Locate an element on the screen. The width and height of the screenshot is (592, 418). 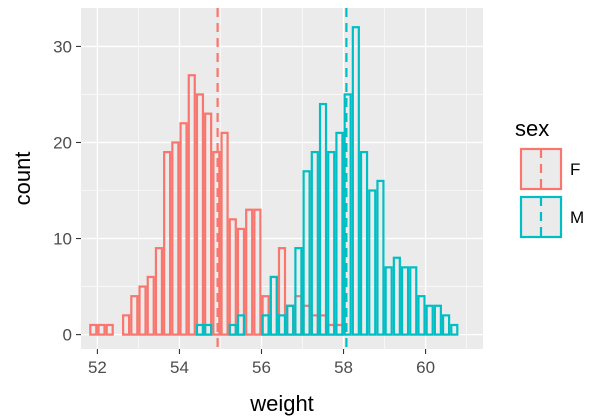
y-tick-label: 10 is located at coordinates (62, 239).